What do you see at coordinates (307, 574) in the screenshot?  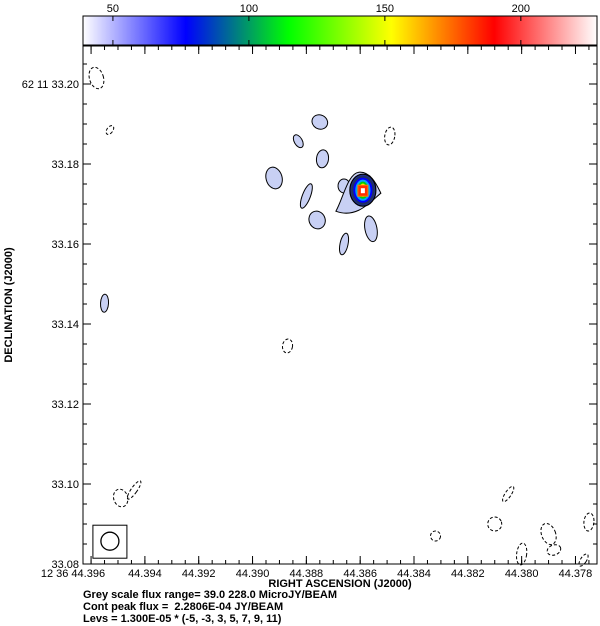 I see `x-tick-label: 44.388` at bounding box center [307, 574].